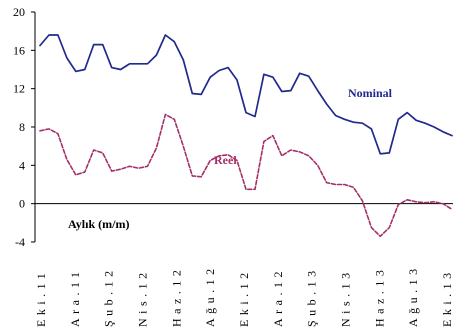 The height and width of the screenshot is (331, 457). What do you see at coordinates (19, 50) in the screenshot?
I see `y-tick-label: 16` at bounding box center [19, 50].